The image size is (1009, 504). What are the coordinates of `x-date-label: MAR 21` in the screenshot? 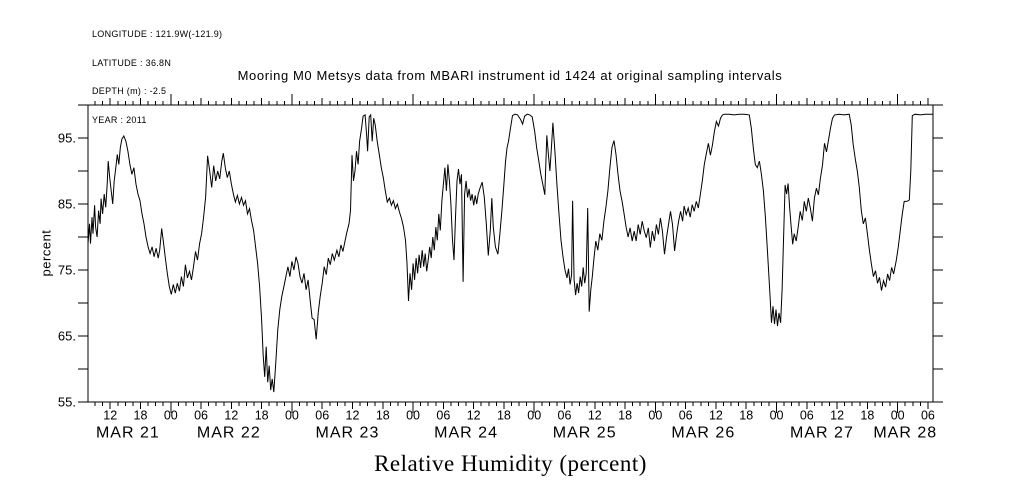 It's located at (128, 433).